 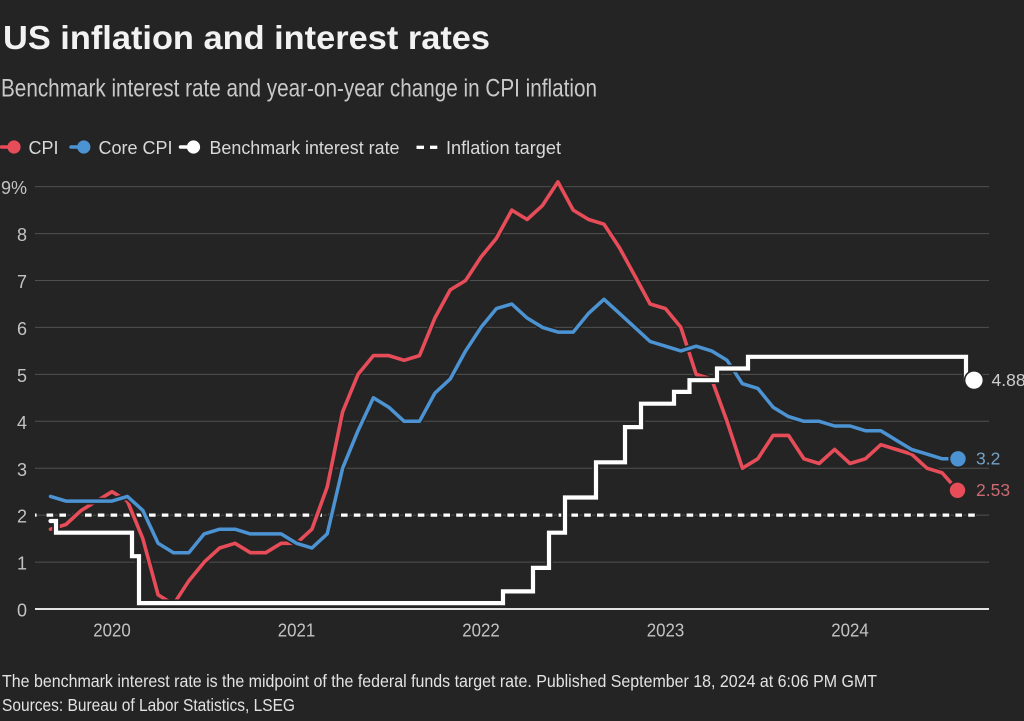 I want to click on svg-text: CPI, so click(x=44, y=148).